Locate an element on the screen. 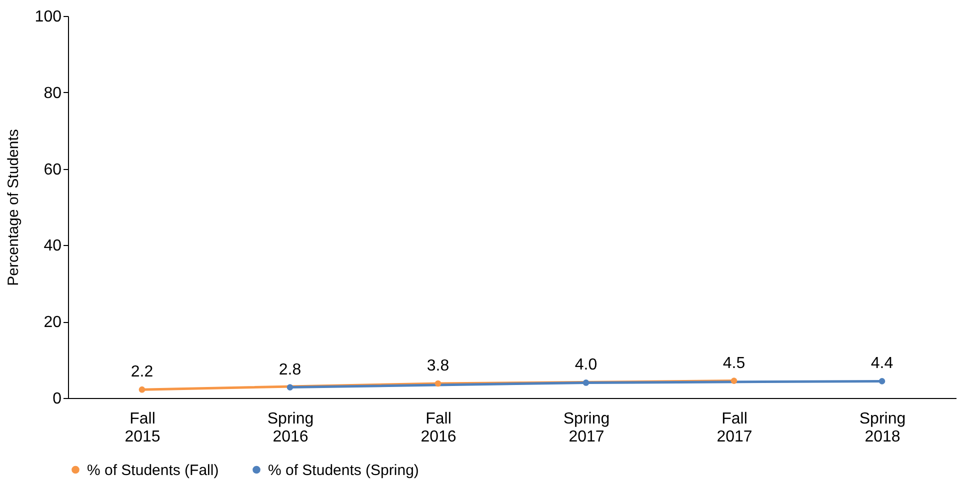 The height and width of the screenshot is (483, 966). y-tick-label: 0 is located at coordinates (57, 399).